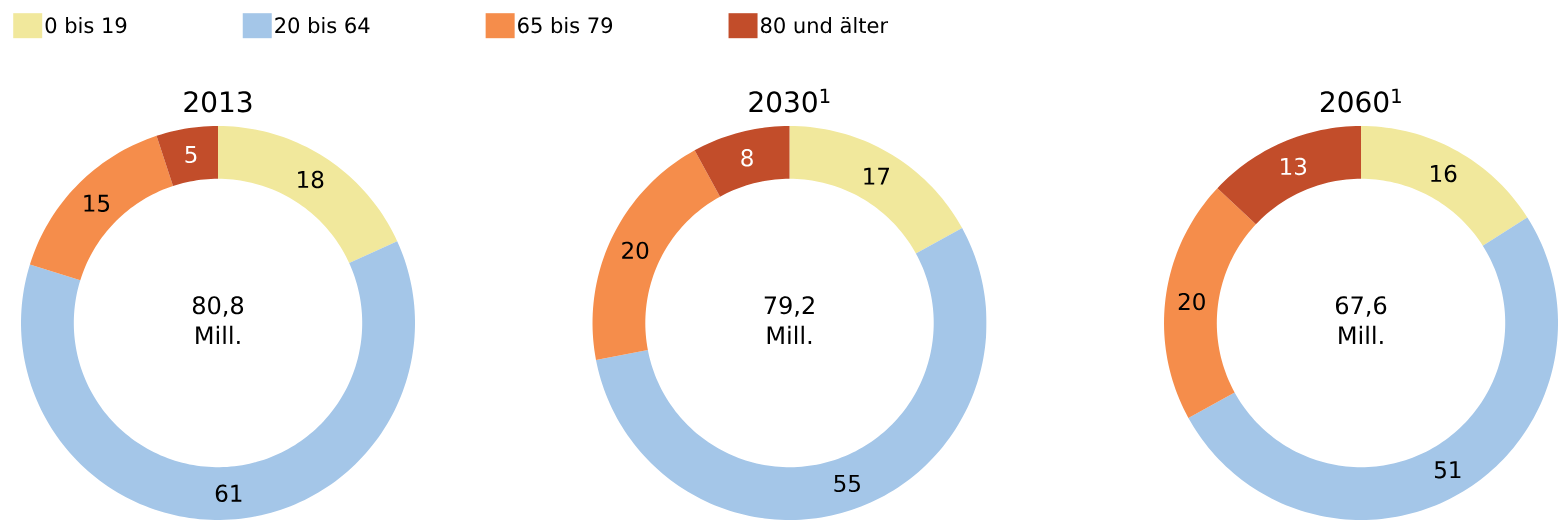  What do you see at coordinates (1444, 173) in the screenshot?
I see `data-label: 16` at bounding box center [1444, 173].